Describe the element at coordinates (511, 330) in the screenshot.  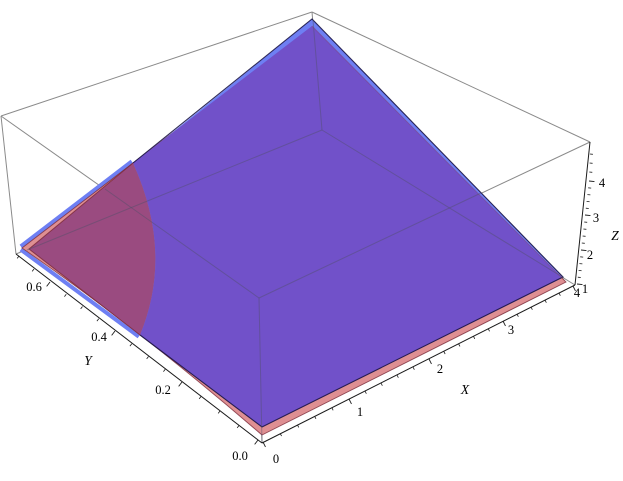
I see `x-tick-label: 3` at that location.